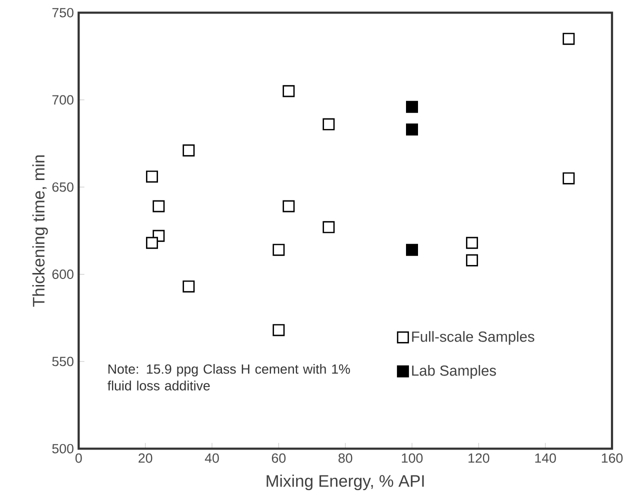  Describe the element at coordinates (78, 458) in the screenshot. I see `x-tick-label: 0` at that location.